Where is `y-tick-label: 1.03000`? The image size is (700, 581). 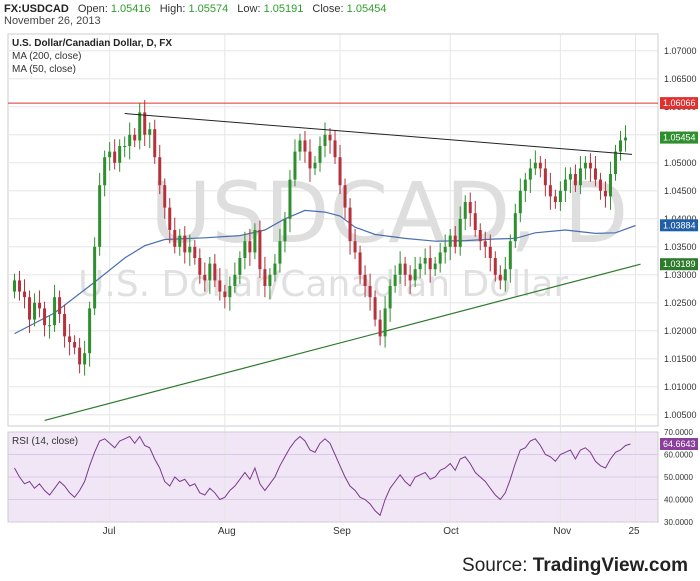
y-tick-label: 1.03000 is located at coordinates (680, 275).